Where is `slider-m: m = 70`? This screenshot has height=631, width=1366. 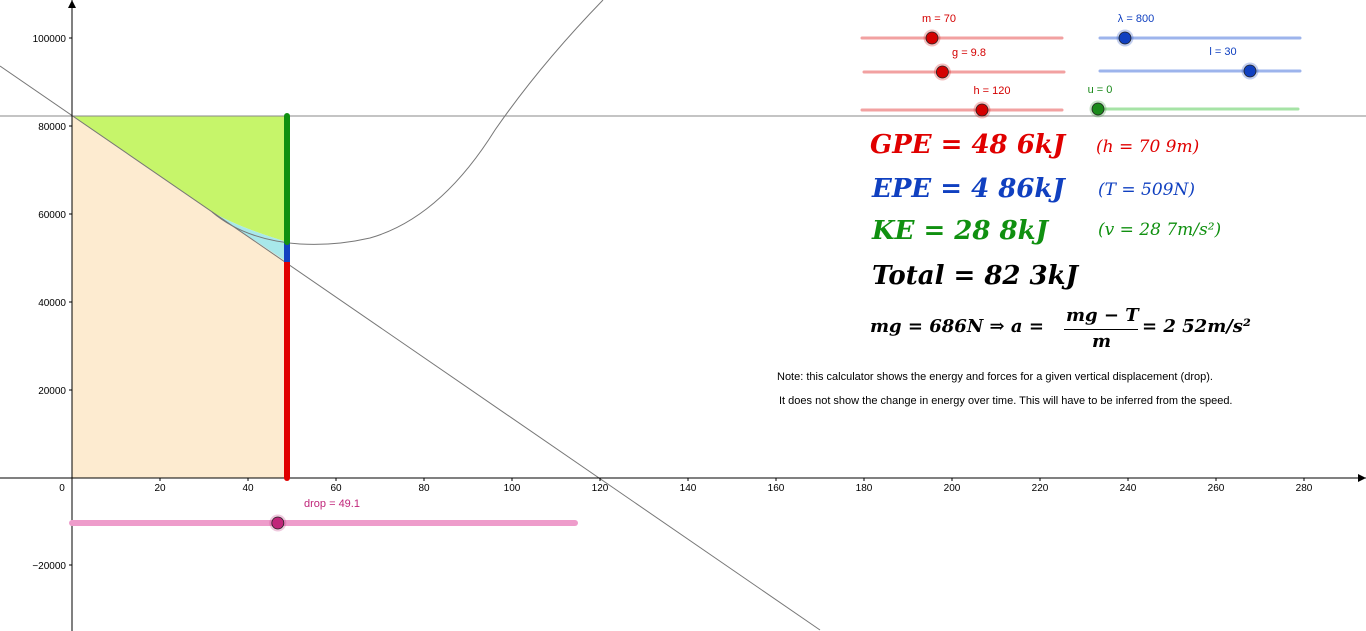
slider-m: m = 70 is located at coordinates (962, 30).